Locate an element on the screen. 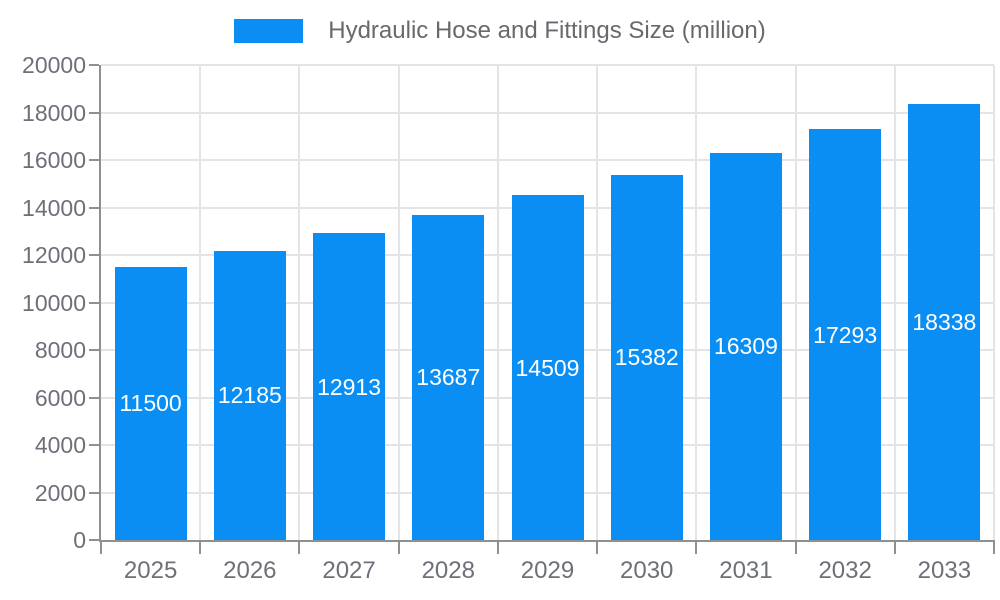  bar-value-label: 11500 is located at coordinates (150, 403).